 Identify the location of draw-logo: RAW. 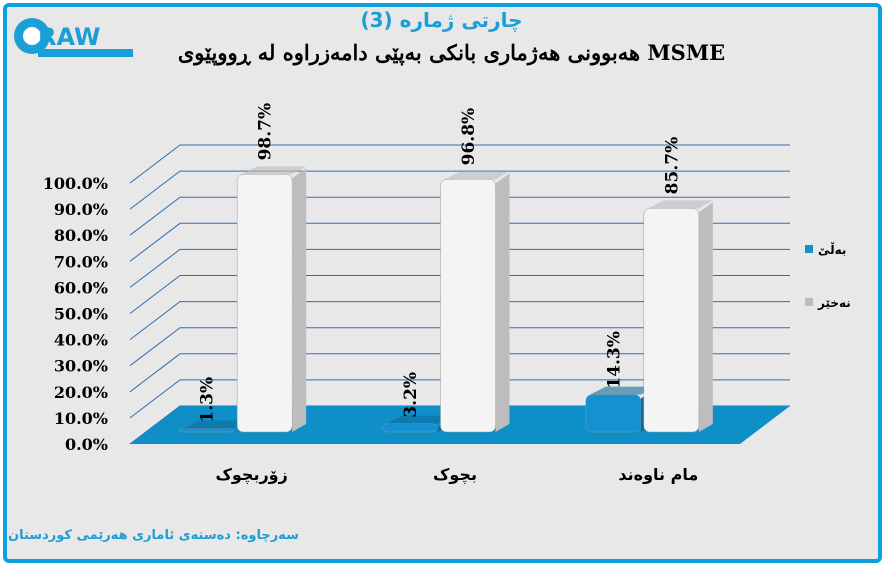
(77, 39).